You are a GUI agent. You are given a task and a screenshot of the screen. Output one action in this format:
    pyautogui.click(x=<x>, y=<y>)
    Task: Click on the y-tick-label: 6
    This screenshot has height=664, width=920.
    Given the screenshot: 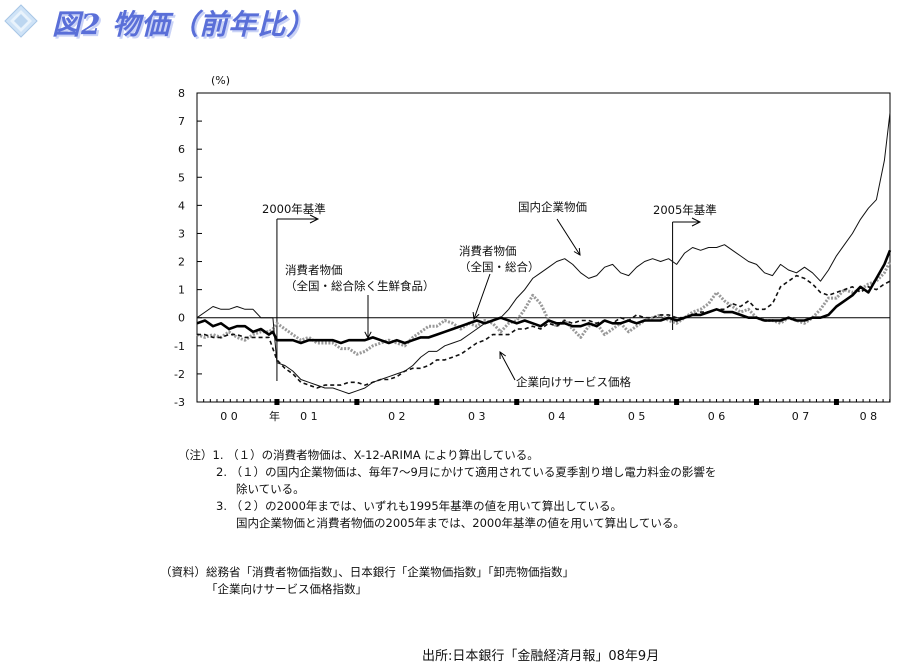 What is the action you would take?
    pyautogui.click(x=181, y=149)
    